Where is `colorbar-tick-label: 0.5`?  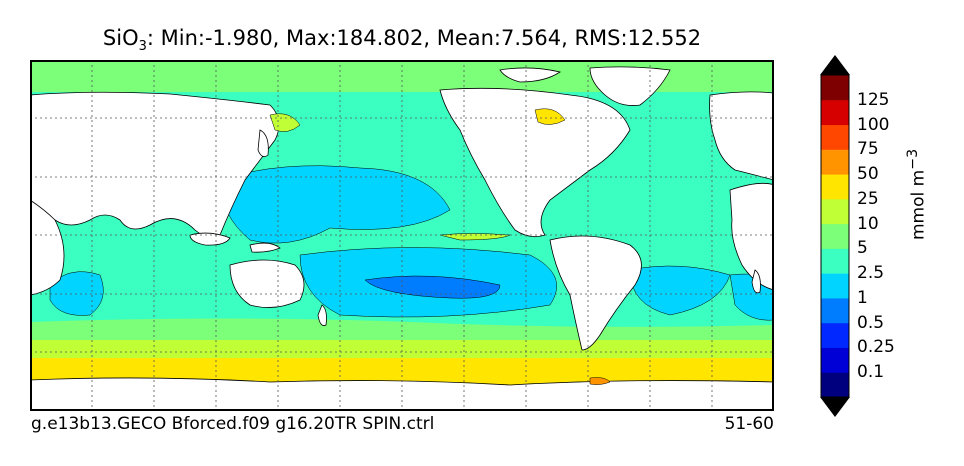
colorbar-tick-label: 0.5 is located at coordinates (871, 322).